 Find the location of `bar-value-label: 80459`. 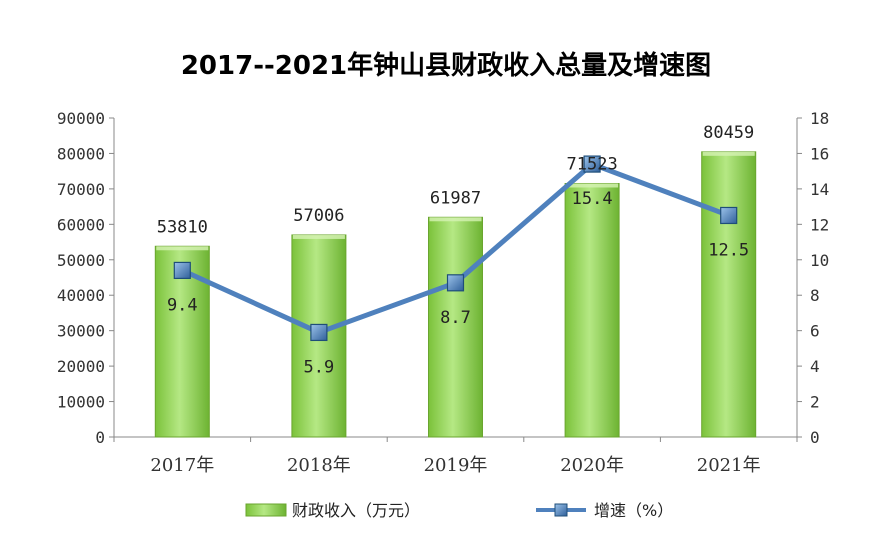

bar-value-label: 80459 is located at coordinates (728, 133).